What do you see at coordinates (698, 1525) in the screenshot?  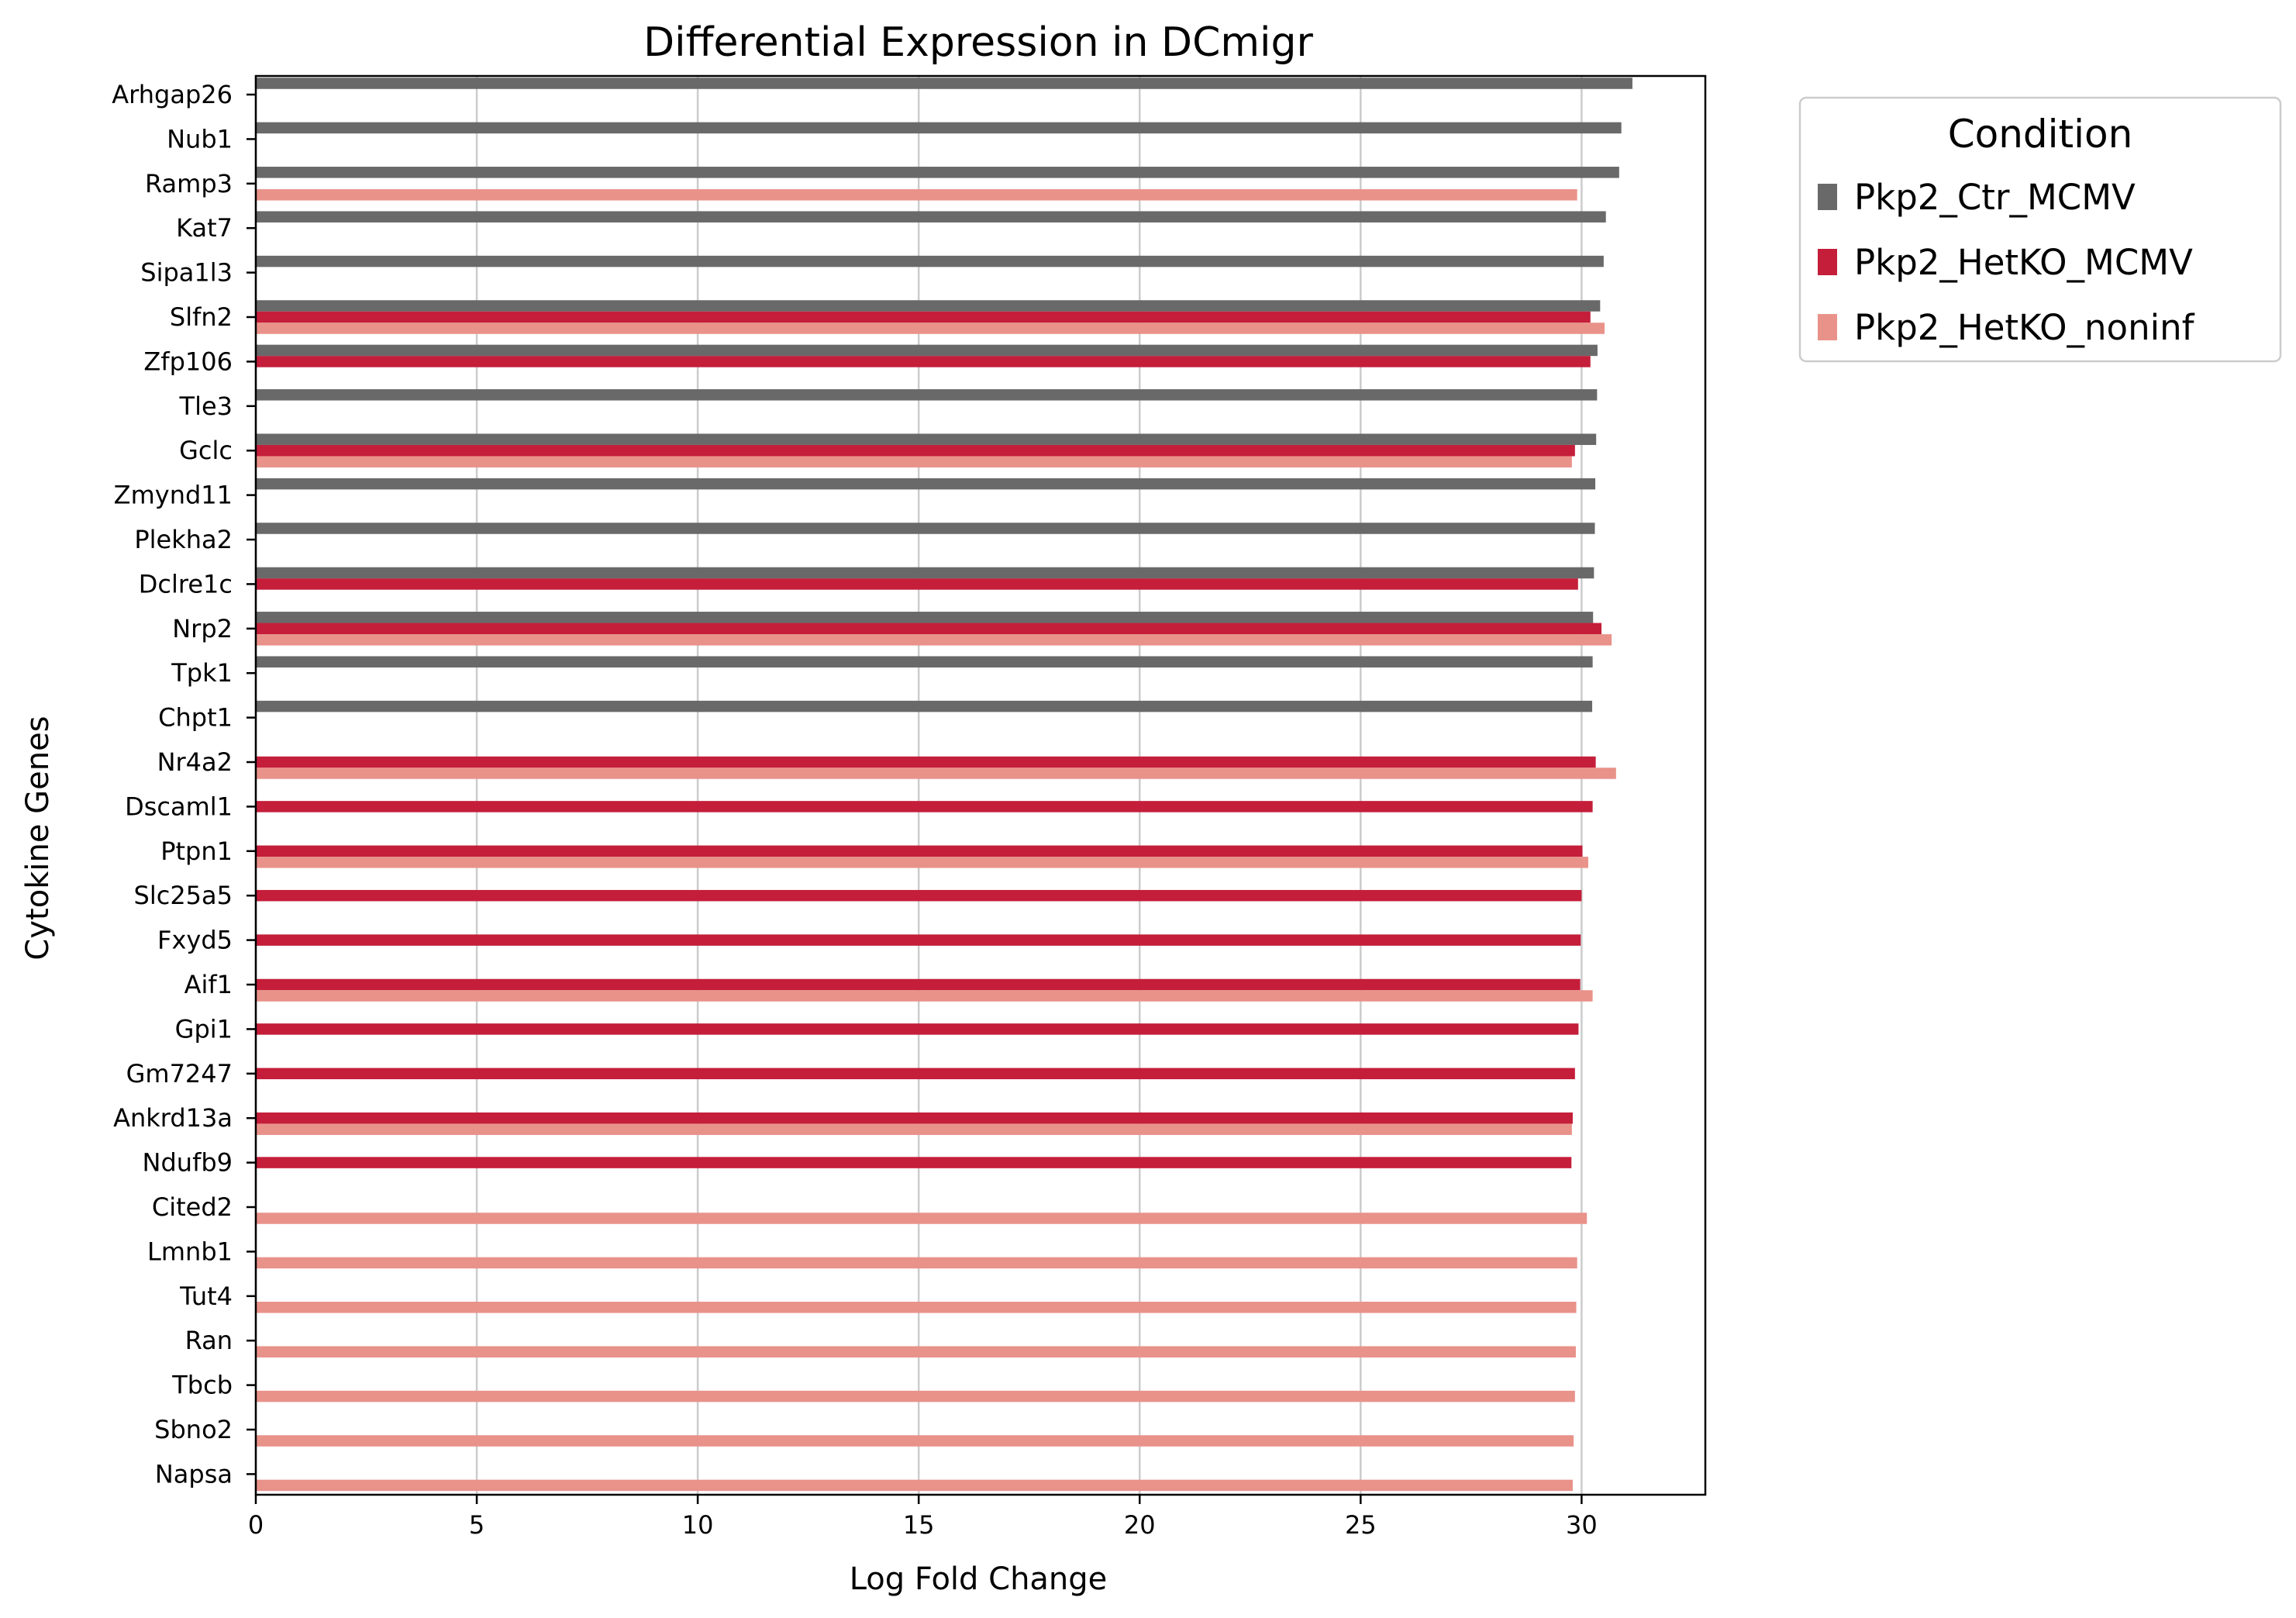 I see `x-tick-label: 10` at bounding box center [698, 1525].